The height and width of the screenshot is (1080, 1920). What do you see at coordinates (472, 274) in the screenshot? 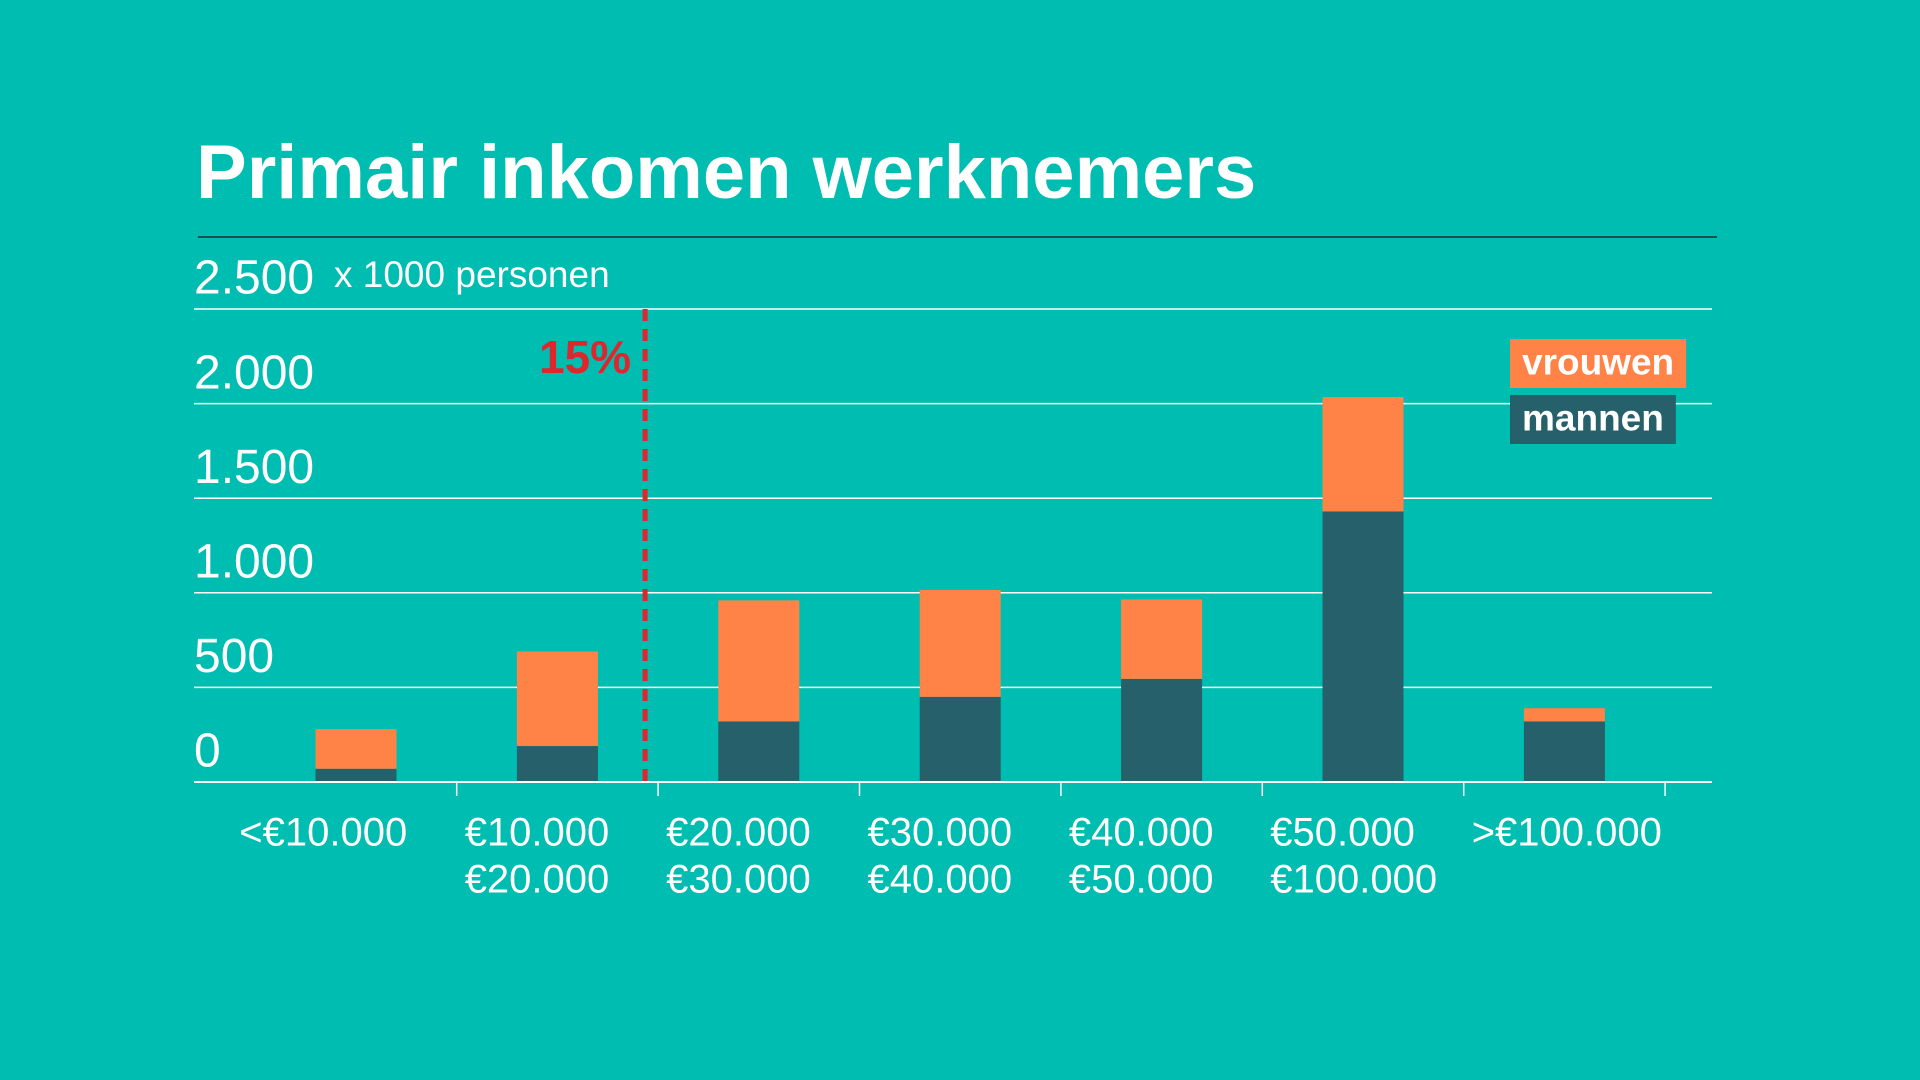
I see `y-axis-label: x 1000 personen` at bounding box center [472, 274].